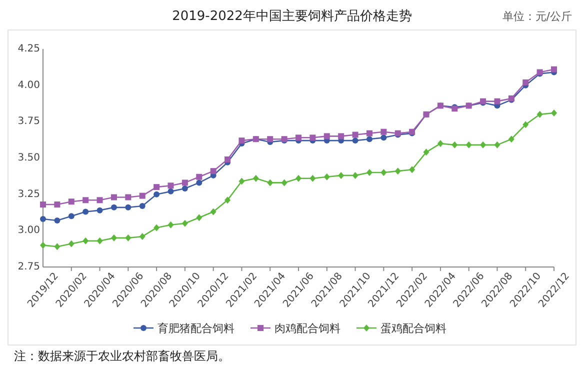 Image resolution: width=585 pixels, height=370 pixels. What do you see at coordinates (196, 328) in the screenshot?
I see `legend-label: 育肥猪配合饲料` at bounding box center [196, 328].